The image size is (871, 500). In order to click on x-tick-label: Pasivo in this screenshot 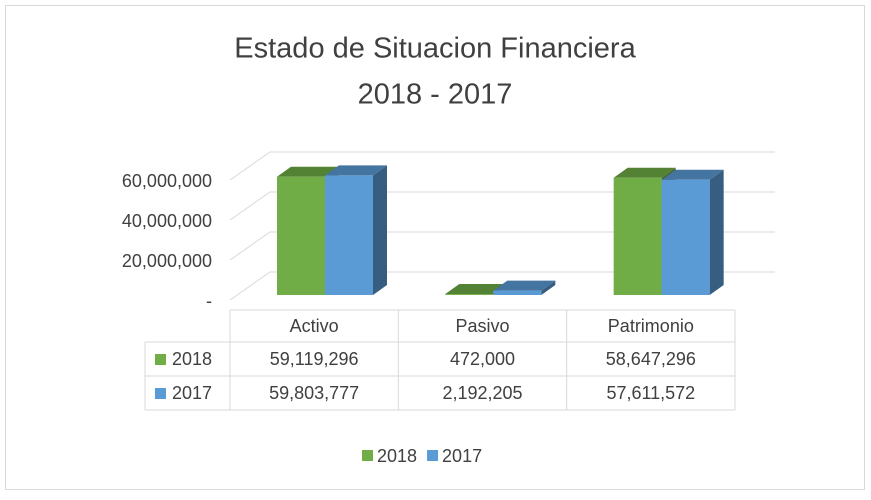, I will do `click(482, 326)`.